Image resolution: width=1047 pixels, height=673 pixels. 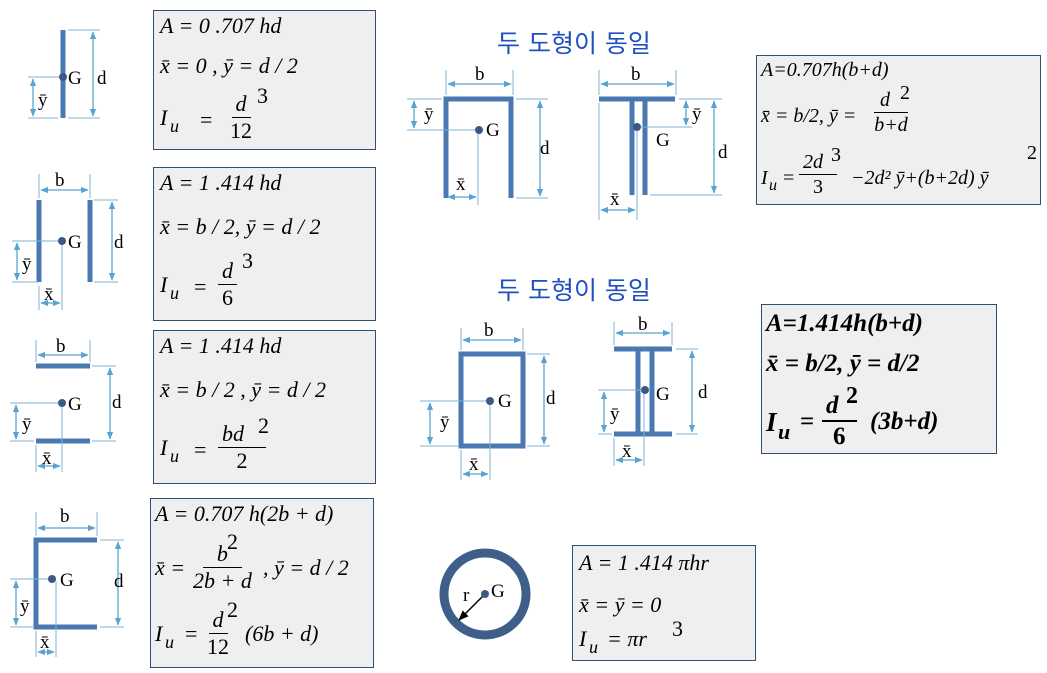 I want to click on figure-single-weld: G d ȳ, so click(x=67, y=74).